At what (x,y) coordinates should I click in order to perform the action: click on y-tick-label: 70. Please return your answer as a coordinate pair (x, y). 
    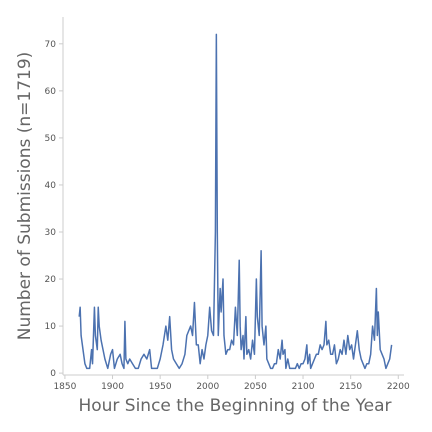
    Looking at the image, I should click on (51, 45).